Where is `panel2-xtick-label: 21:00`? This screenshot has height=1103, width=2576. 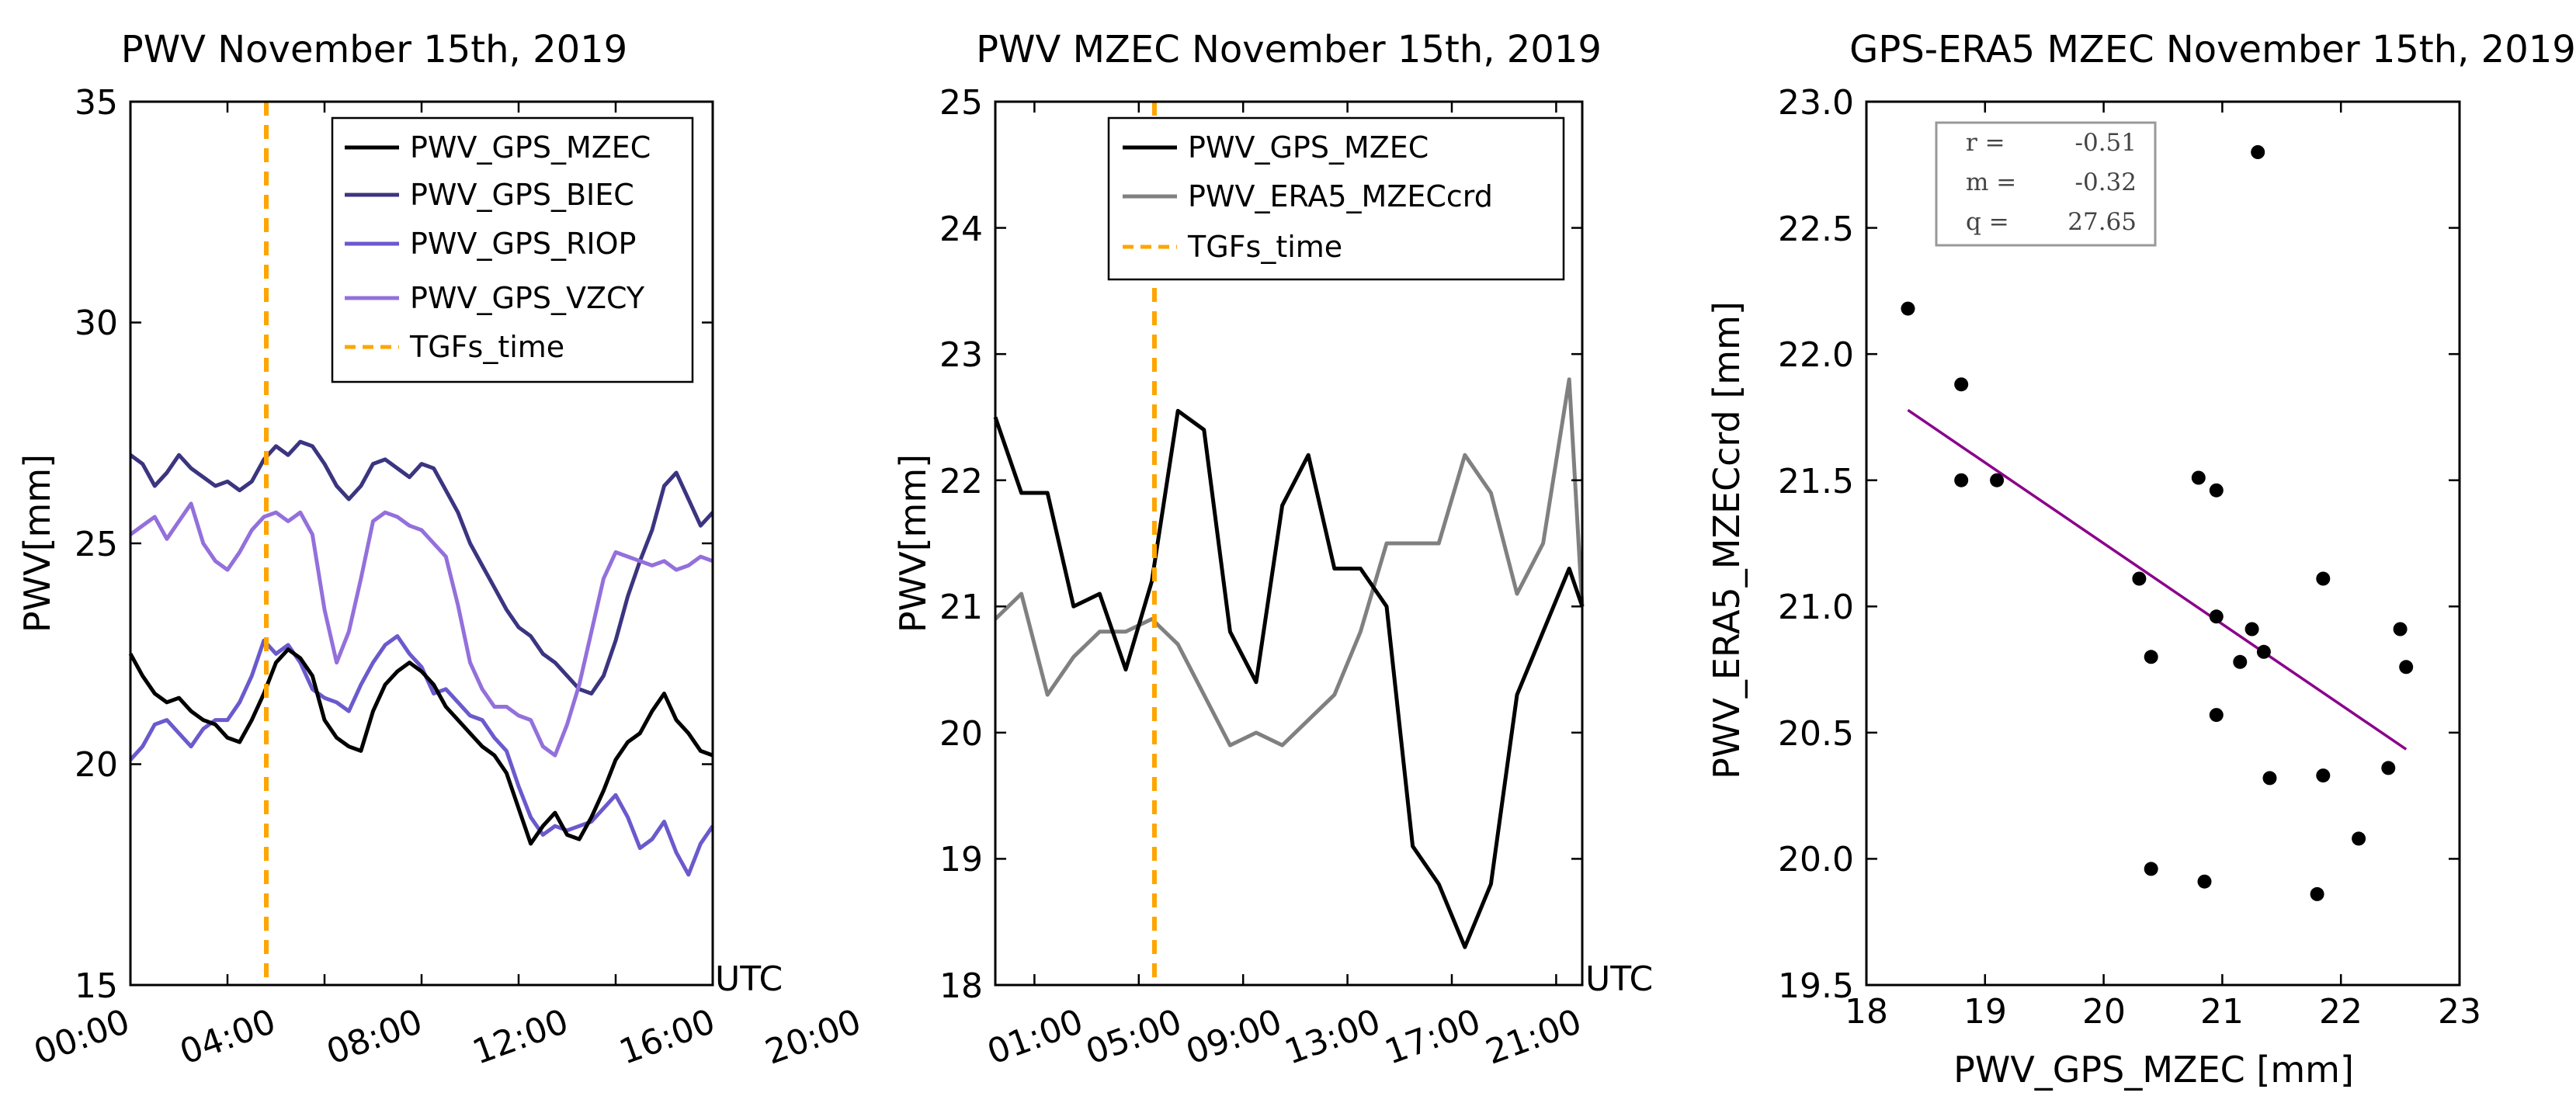
panel2-xtick-label: 21:00 is located at coordinates (1534, 1036).